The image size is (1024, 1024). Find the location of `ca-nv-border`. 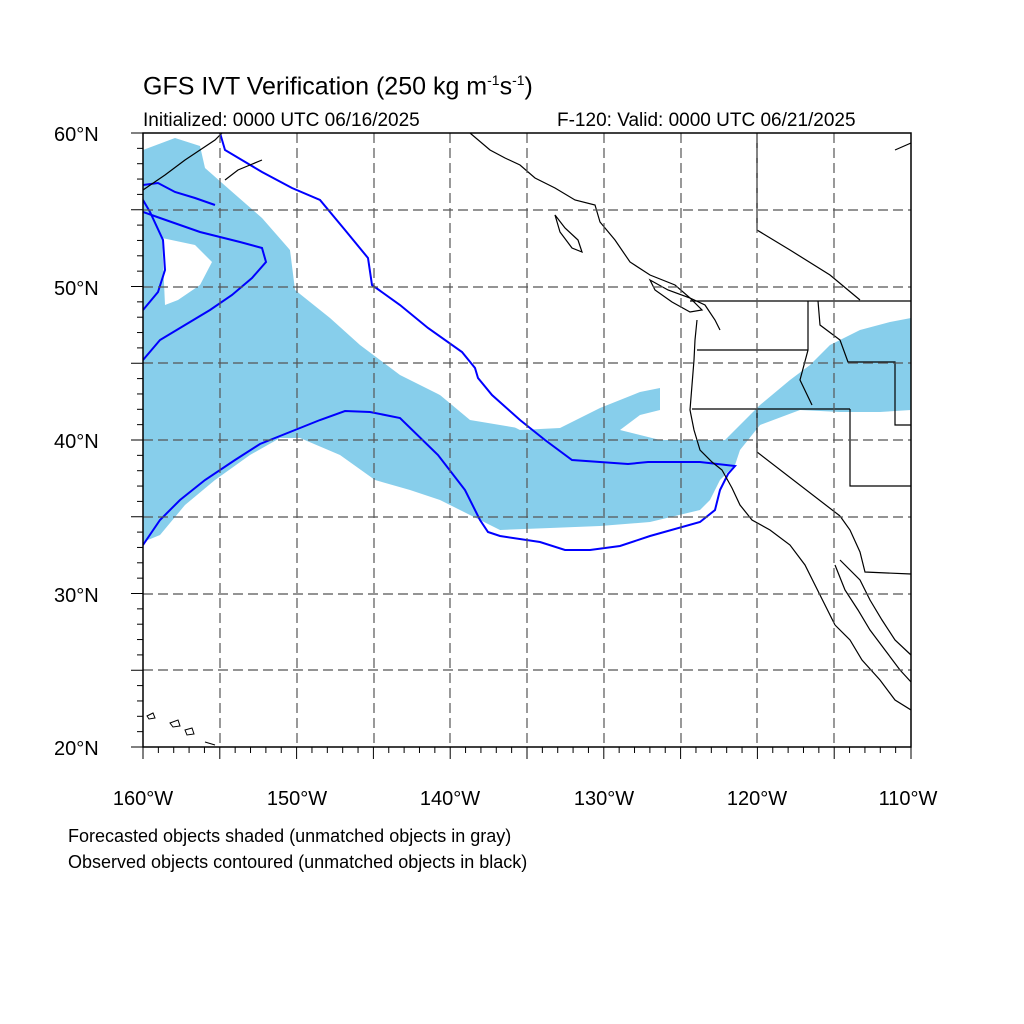

ca-nv-border is located at coordinates (798, 463).